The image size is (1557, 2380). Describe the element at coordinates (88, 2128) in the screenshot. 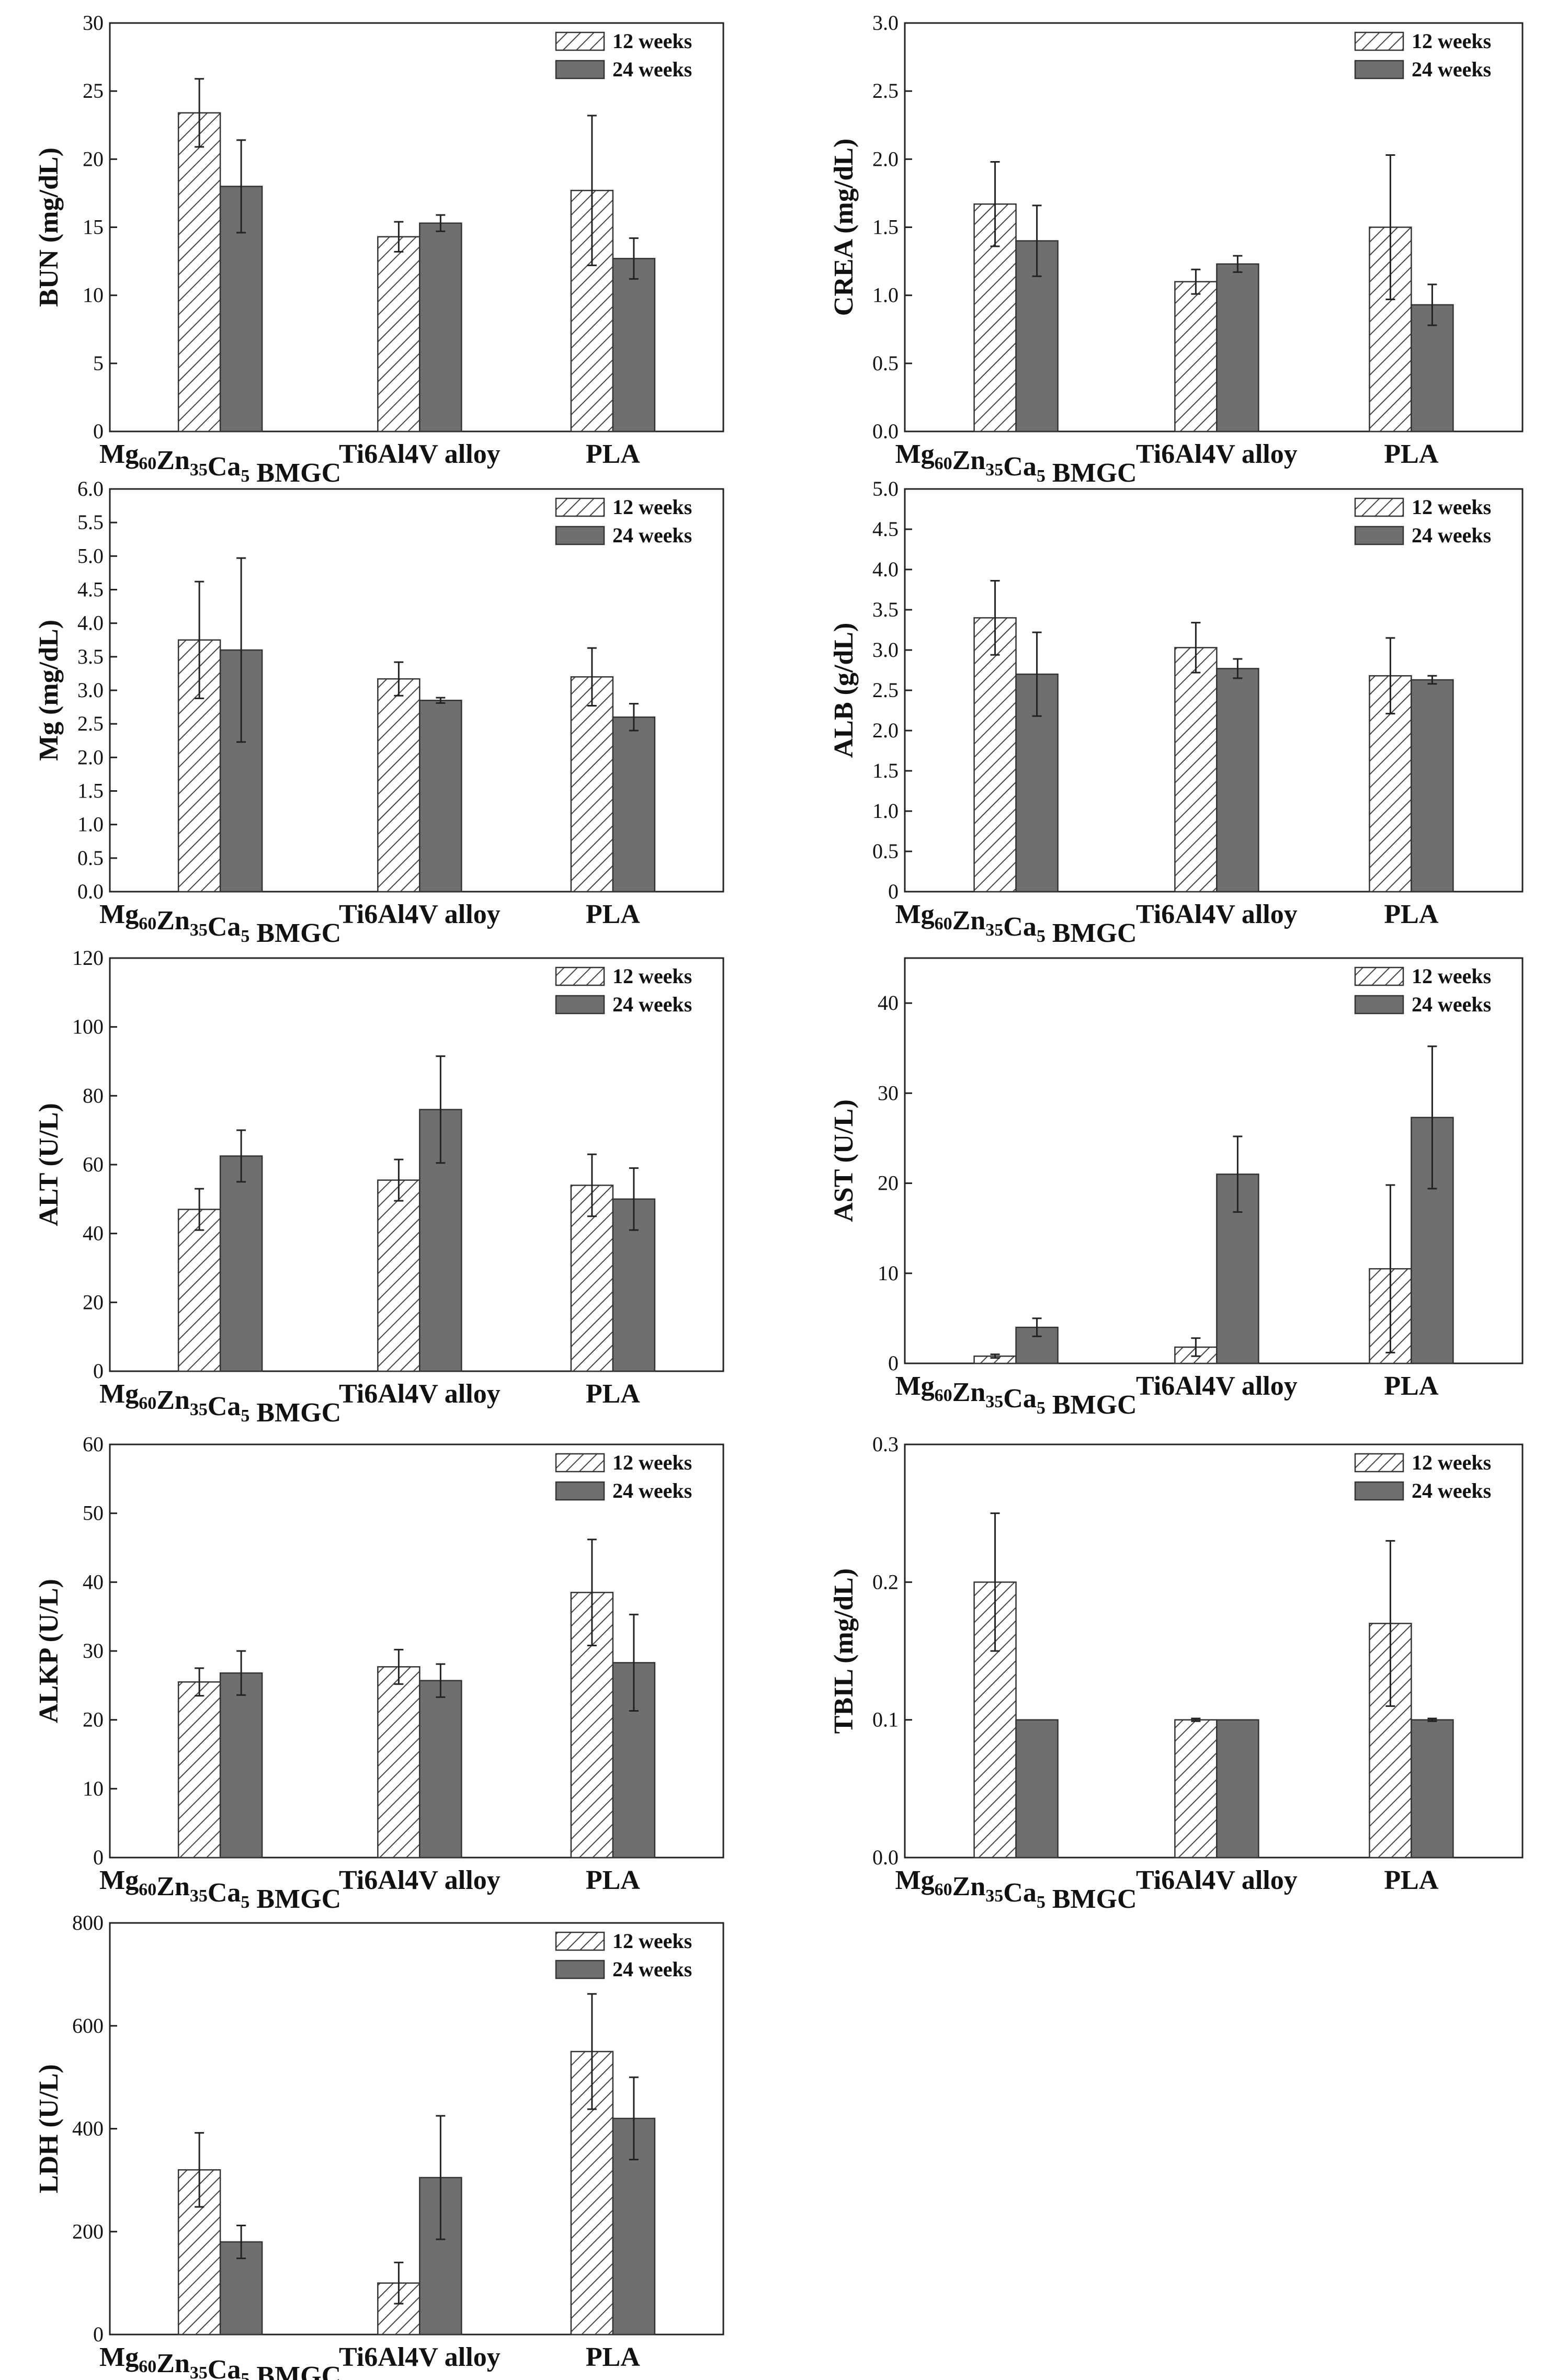

I see `y-tick-label: 400` at that location.